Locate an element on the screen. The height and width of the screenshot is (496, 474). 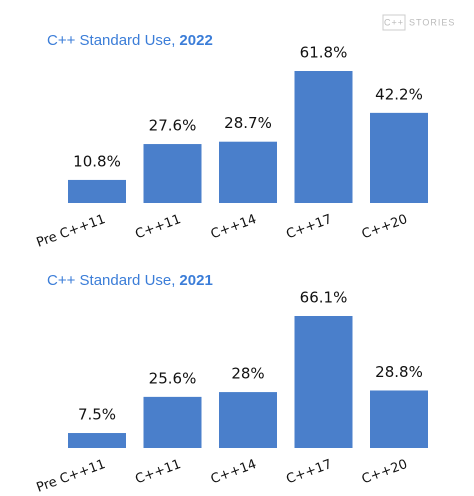
value-label: 42.2% is located at coordinates (399, 94).